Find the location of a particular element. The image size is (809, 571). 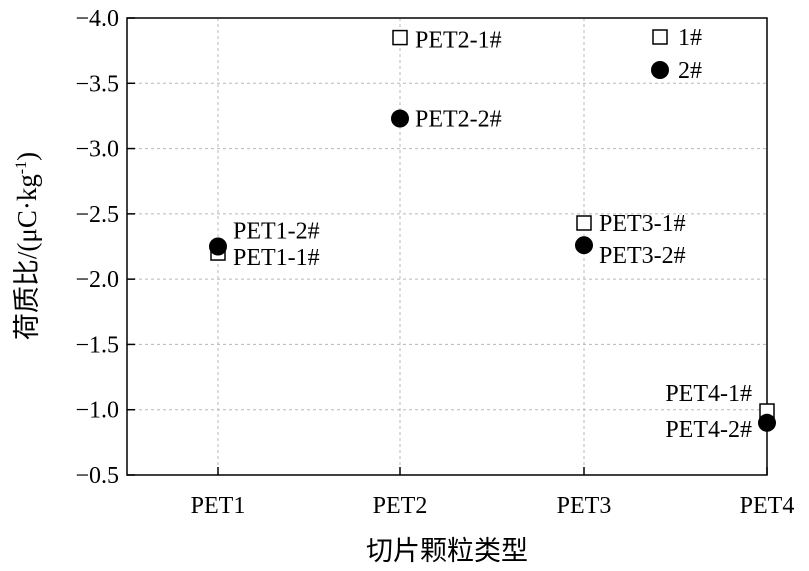

legend-label: 2# is located at coordinates (690, 71).